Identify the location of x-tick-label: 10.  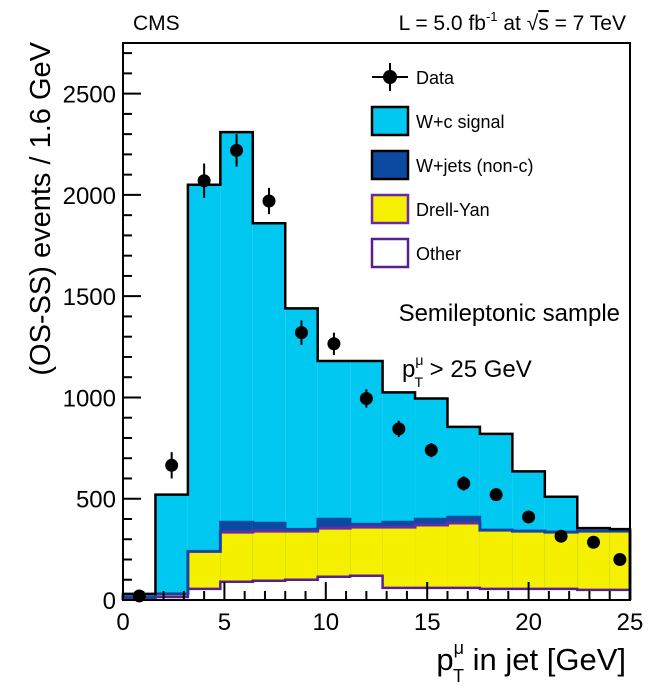
(325, 622).